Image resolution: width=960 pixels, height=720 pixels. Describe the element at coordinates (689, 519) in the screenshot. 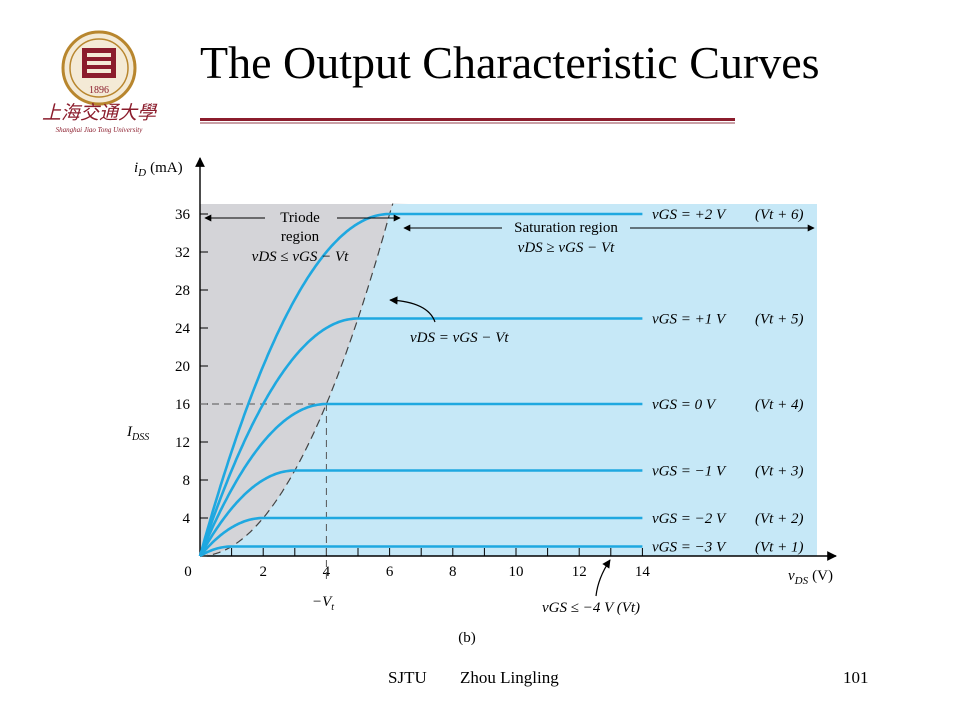

I see `curve-vgs-label: vGS = −2 V` at that location.